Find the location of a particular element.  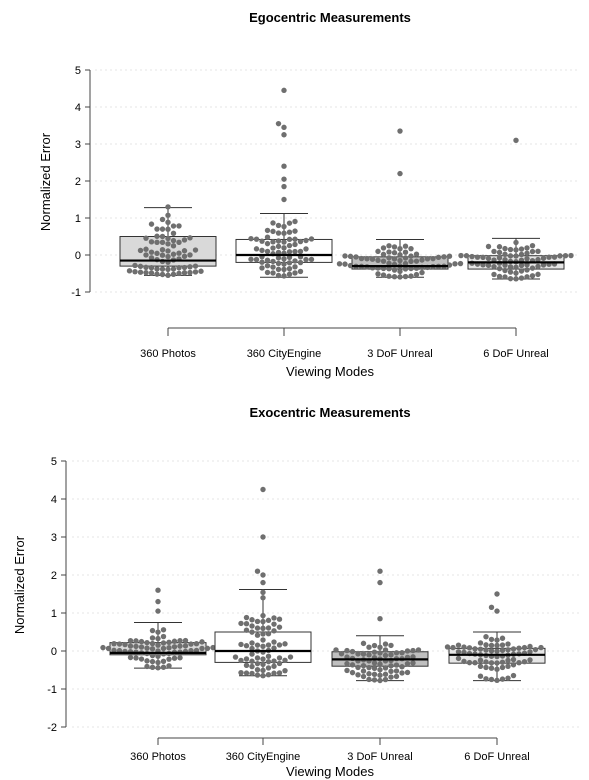

y-tick-label: -1 is located at coordinates (52, 690).